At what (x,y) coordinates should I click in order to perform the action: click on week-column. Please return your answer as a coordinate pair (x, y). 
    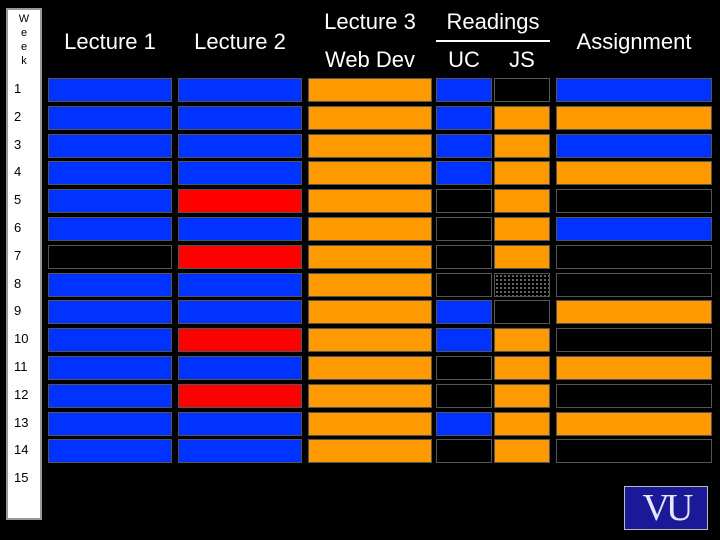
    Looking at the image, I should click on (24, 264).